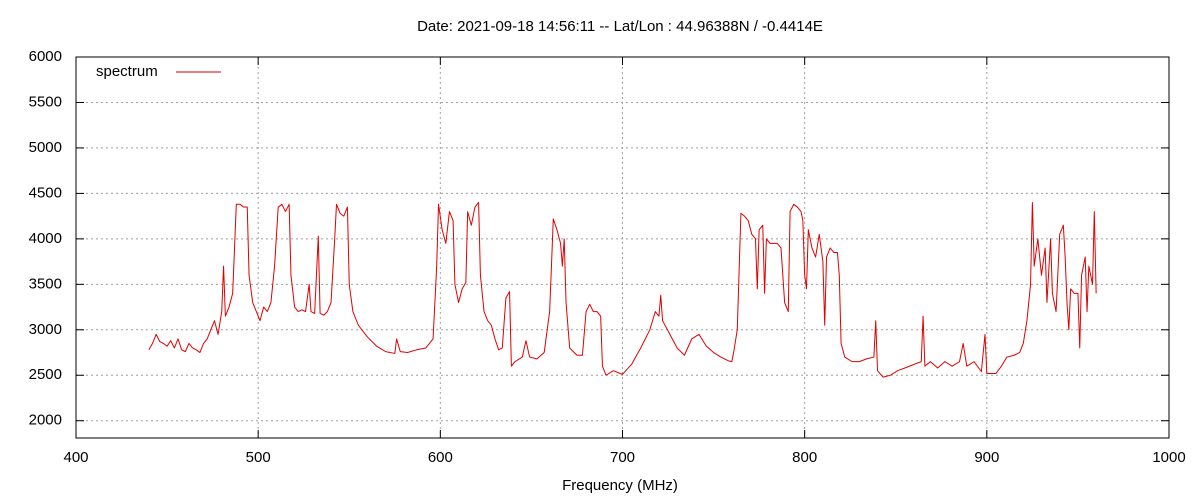 The height and width of the screenshot is (500, 1200). What do you see at coordinates (45, 374) in the screenshot?
I see `y-tick-label: 2500` at bounding box center [45, 374].